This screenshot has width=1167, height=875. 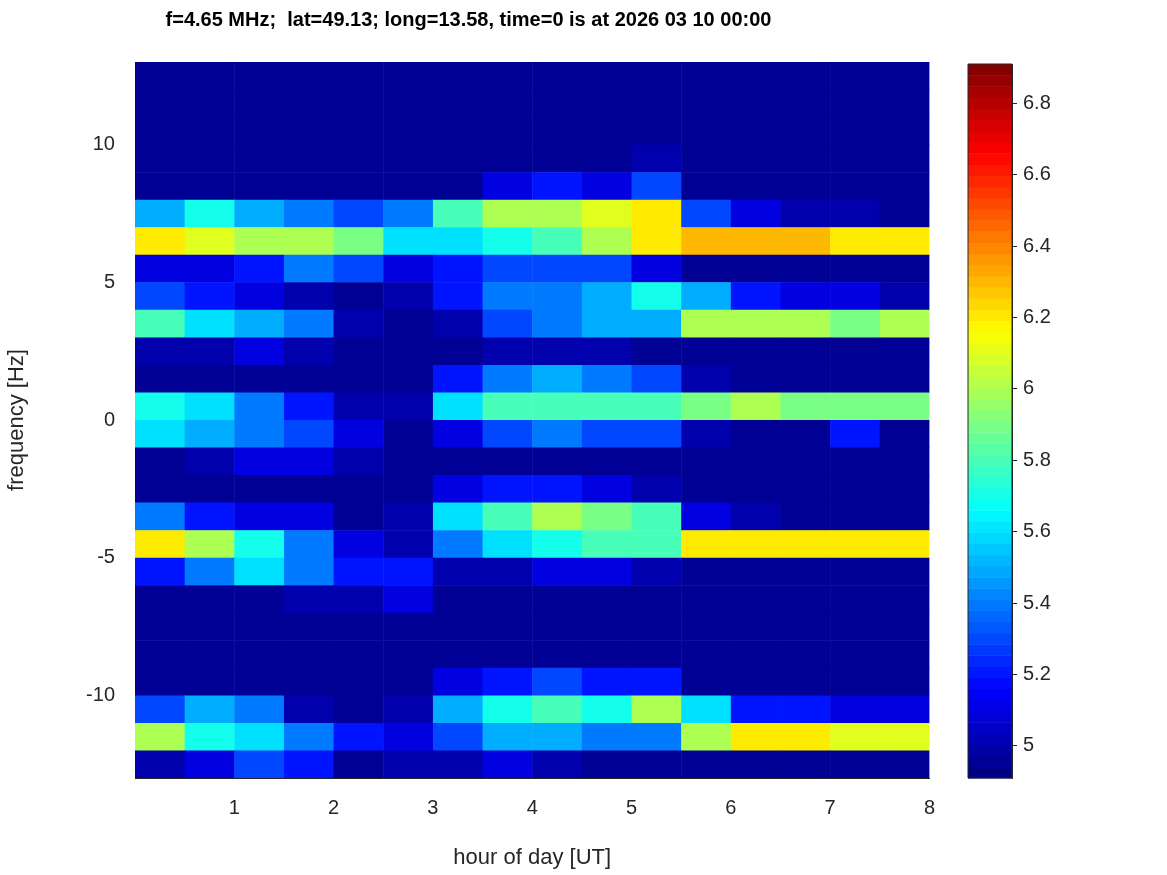 I want to click on color-bar-label: 6.2, so click(x=1037, y=315).